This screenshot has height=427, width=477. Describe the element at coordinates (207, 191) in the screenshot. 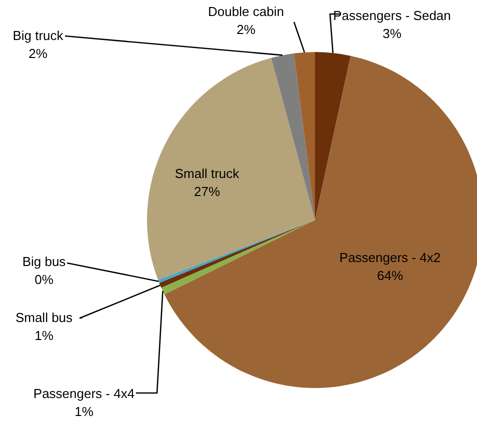

I see `data-label: 27%` at that location.